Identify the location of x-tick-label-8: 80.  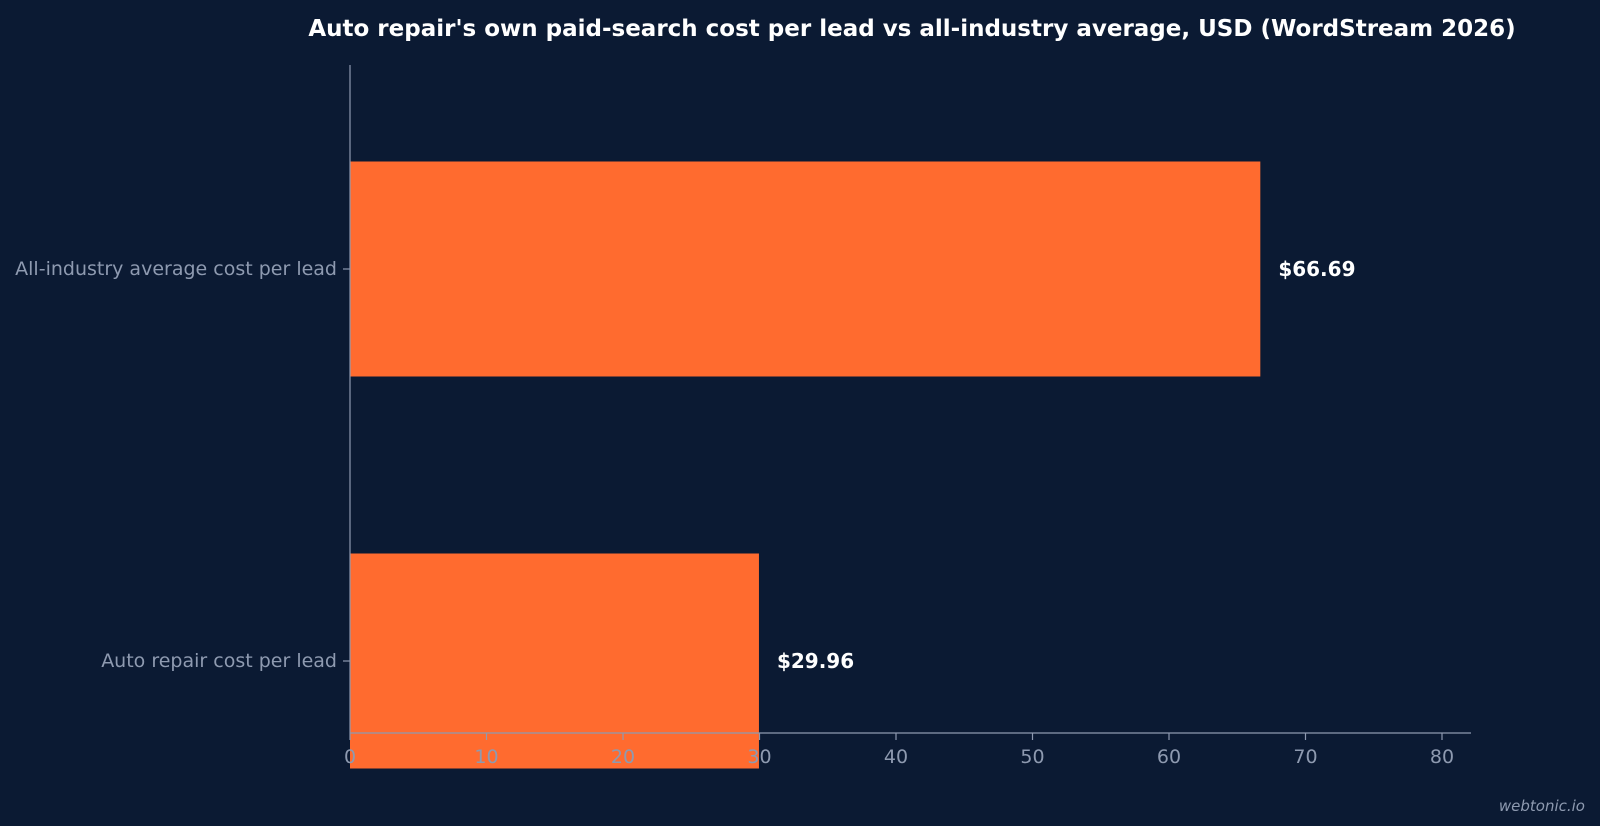
(1442, 757).